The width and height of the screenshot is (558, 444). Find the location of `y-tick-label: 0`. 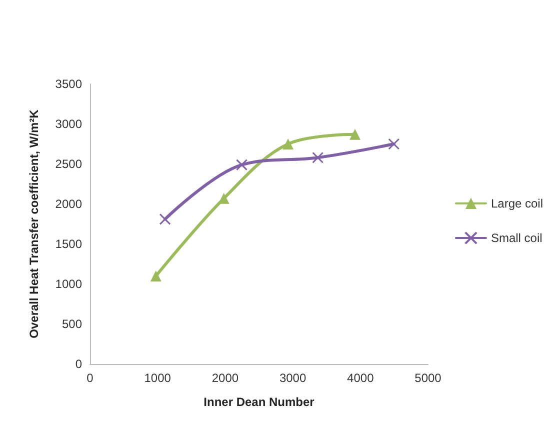

y-tick-label: 0 is located at coordinates (78, 364).